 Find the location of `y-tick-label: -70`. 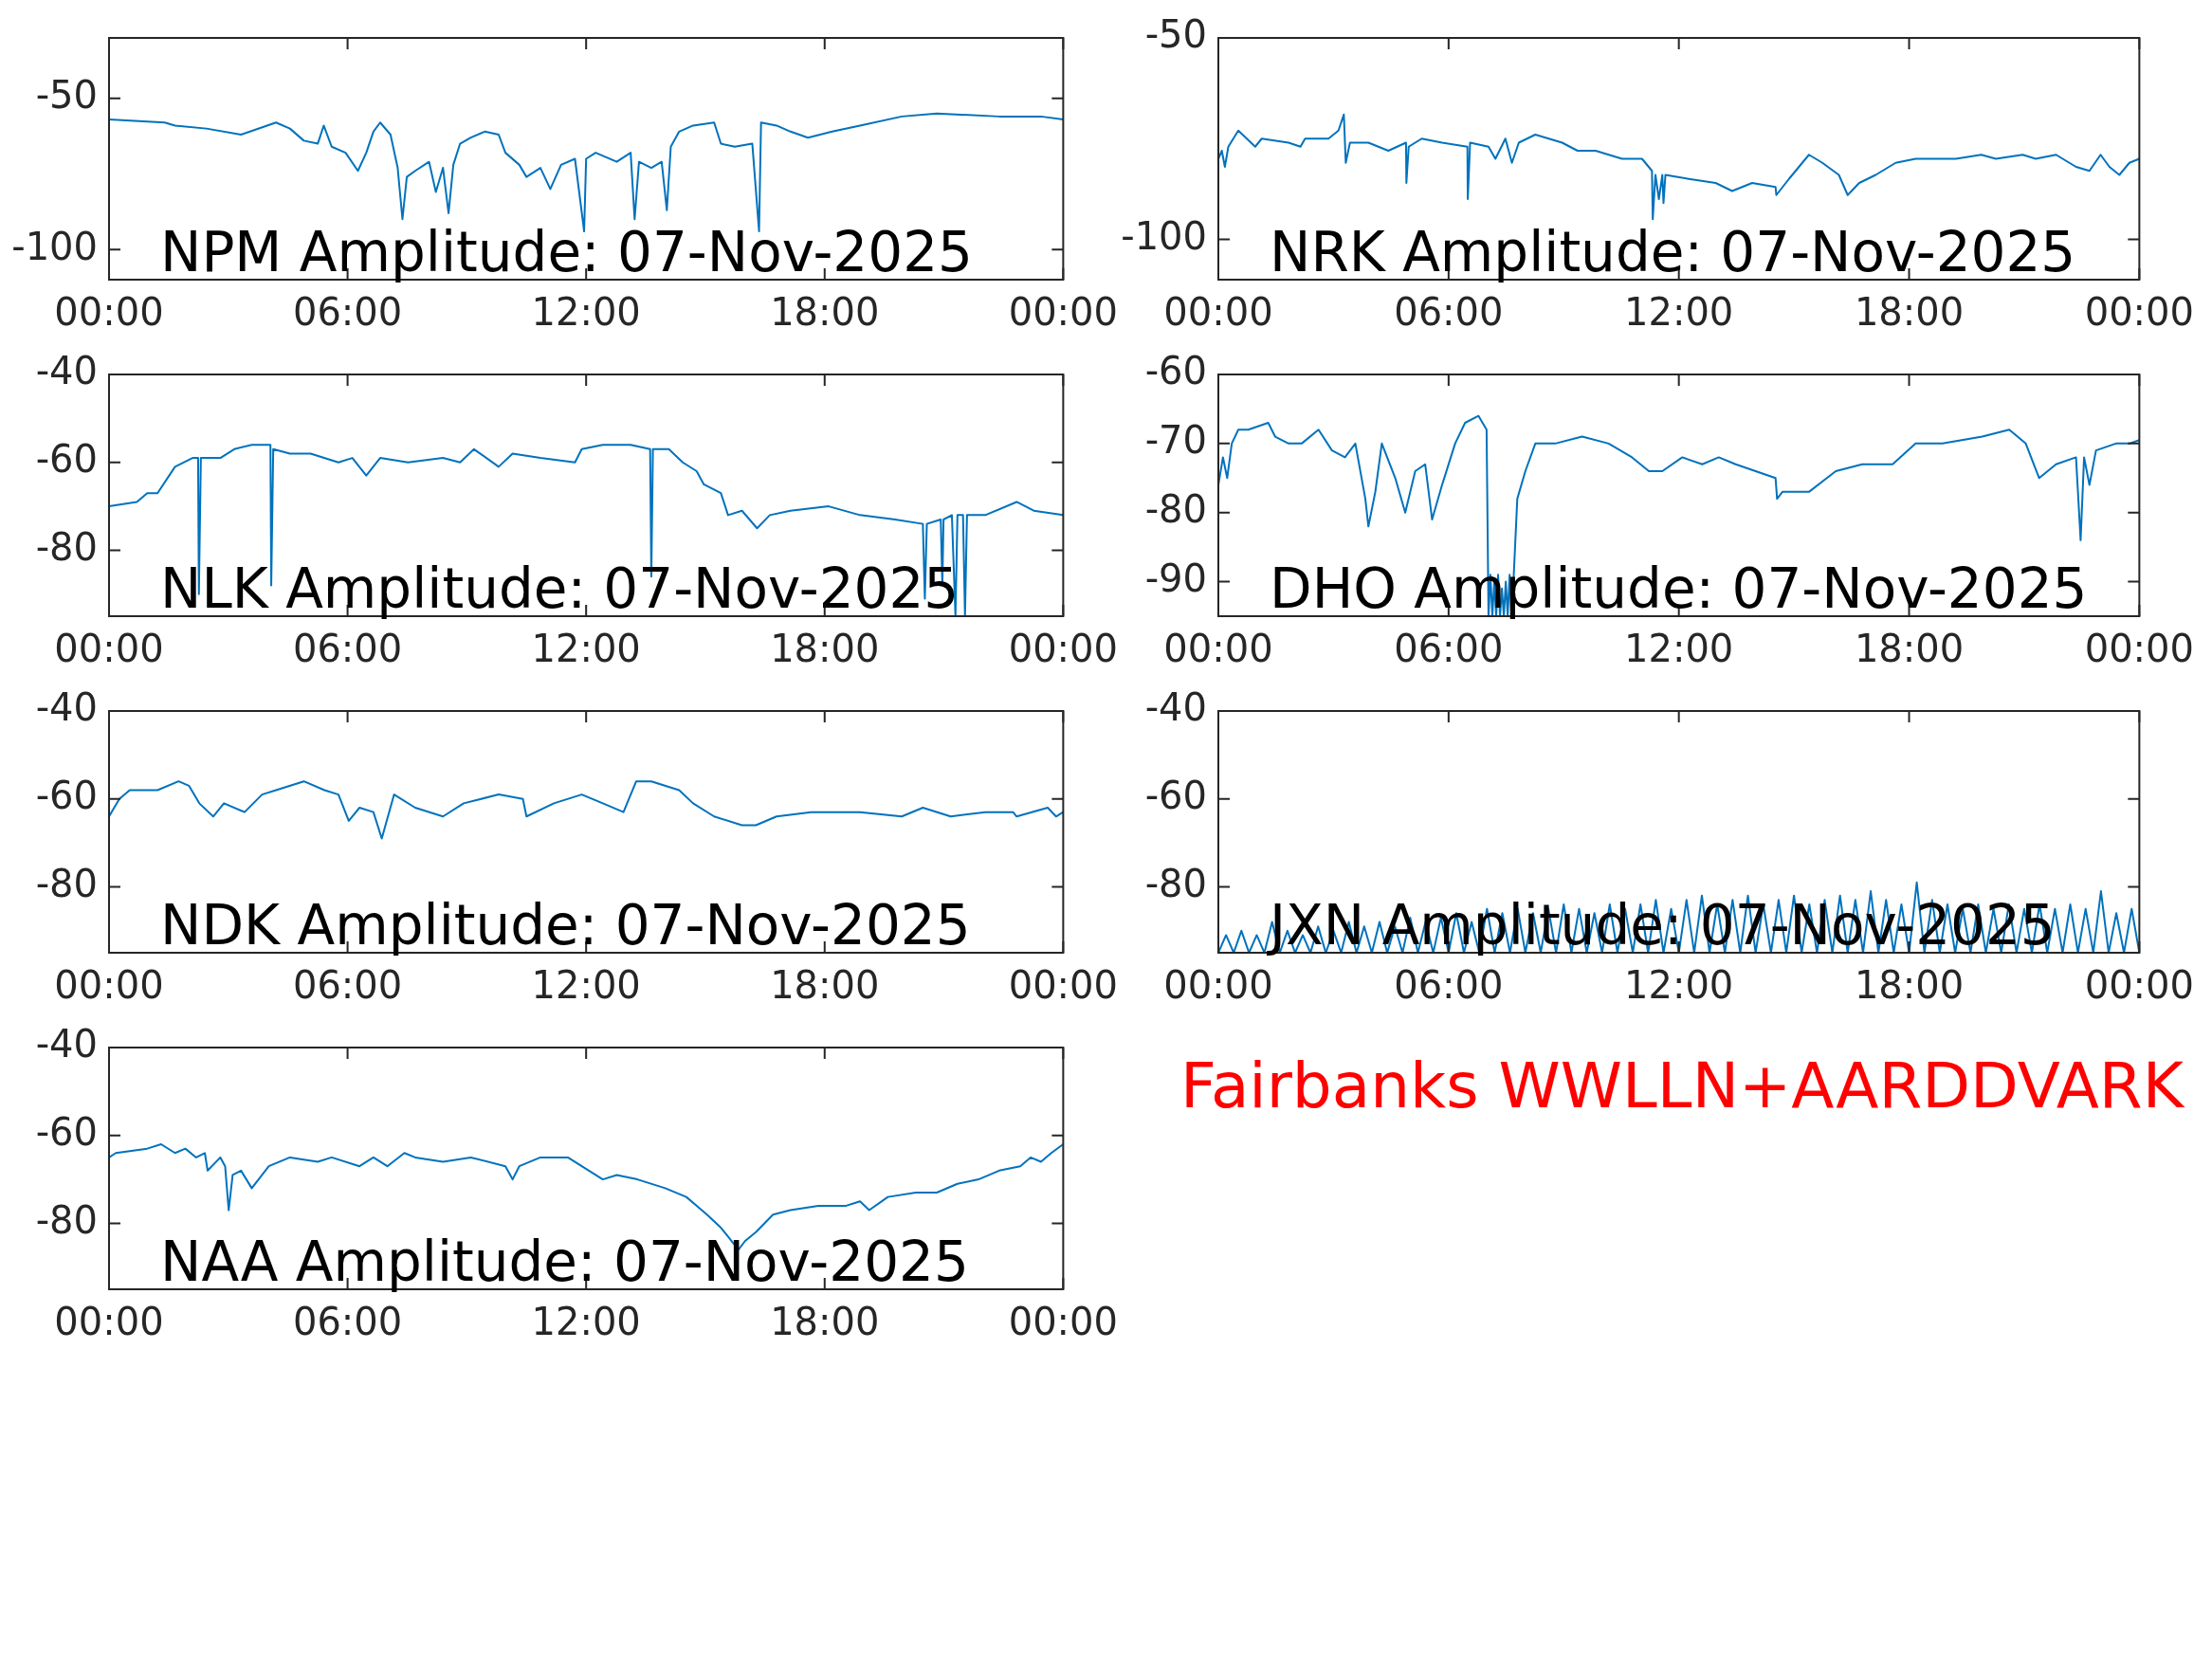

y-tick-label: -70 is located at coordinates (1175, 440).